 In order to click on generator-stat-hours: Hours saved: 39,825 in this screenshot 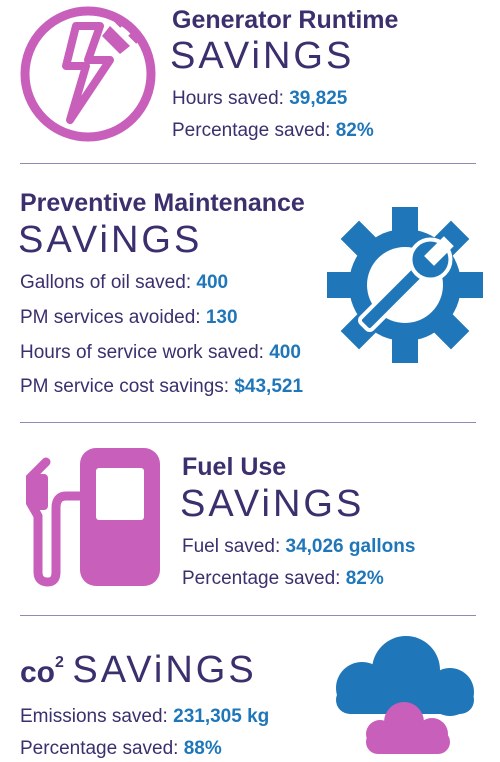, I will do `click(259, 99)`.